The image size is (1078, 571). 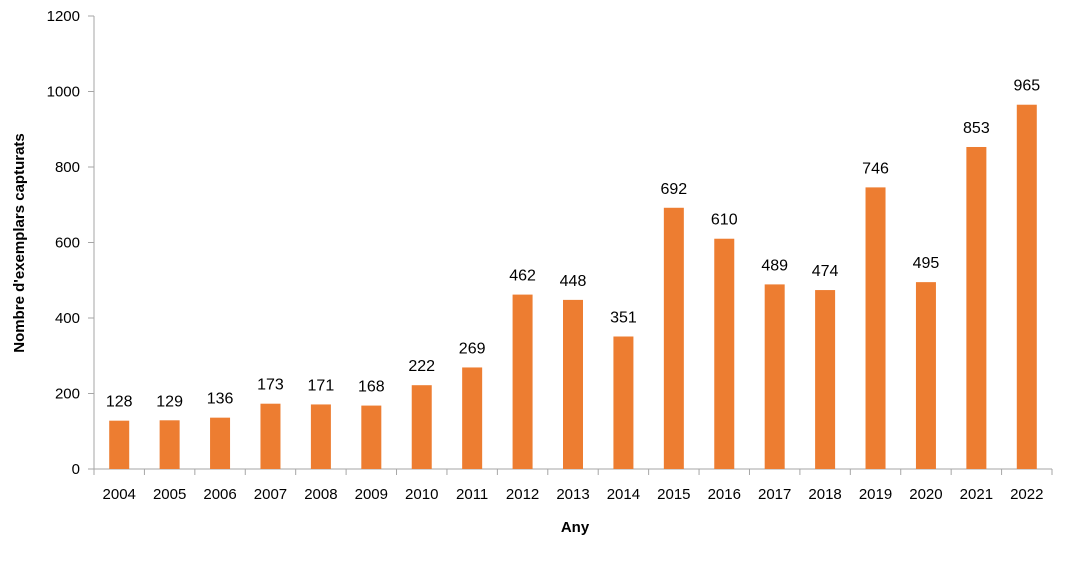 I want to click on y-tick-label: 600, so click(x=67, y=243).